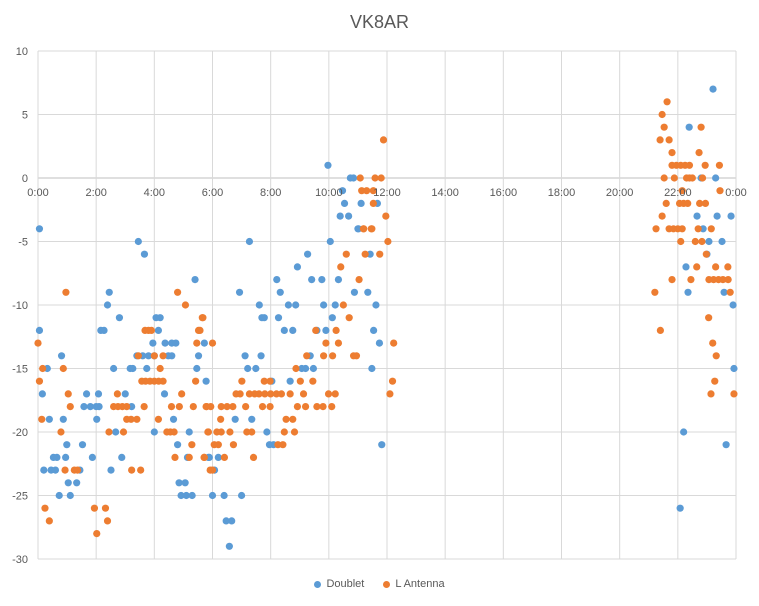 This screenshot has width=759, height=606. What do you see at coordinates (37, 193) in the screenshot?
I see `x-tick-label: 0:00` at bounding box center [37, 193].